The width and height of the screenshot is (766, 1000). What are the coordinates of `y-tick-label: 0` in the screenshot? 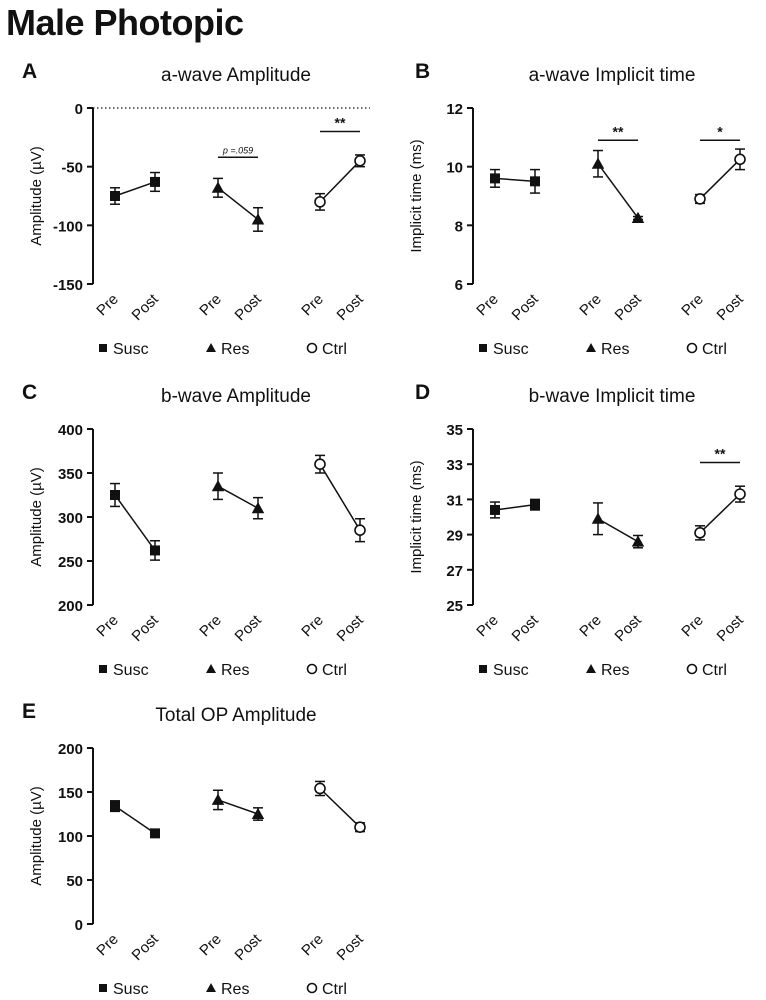 It's located at (79, 925).